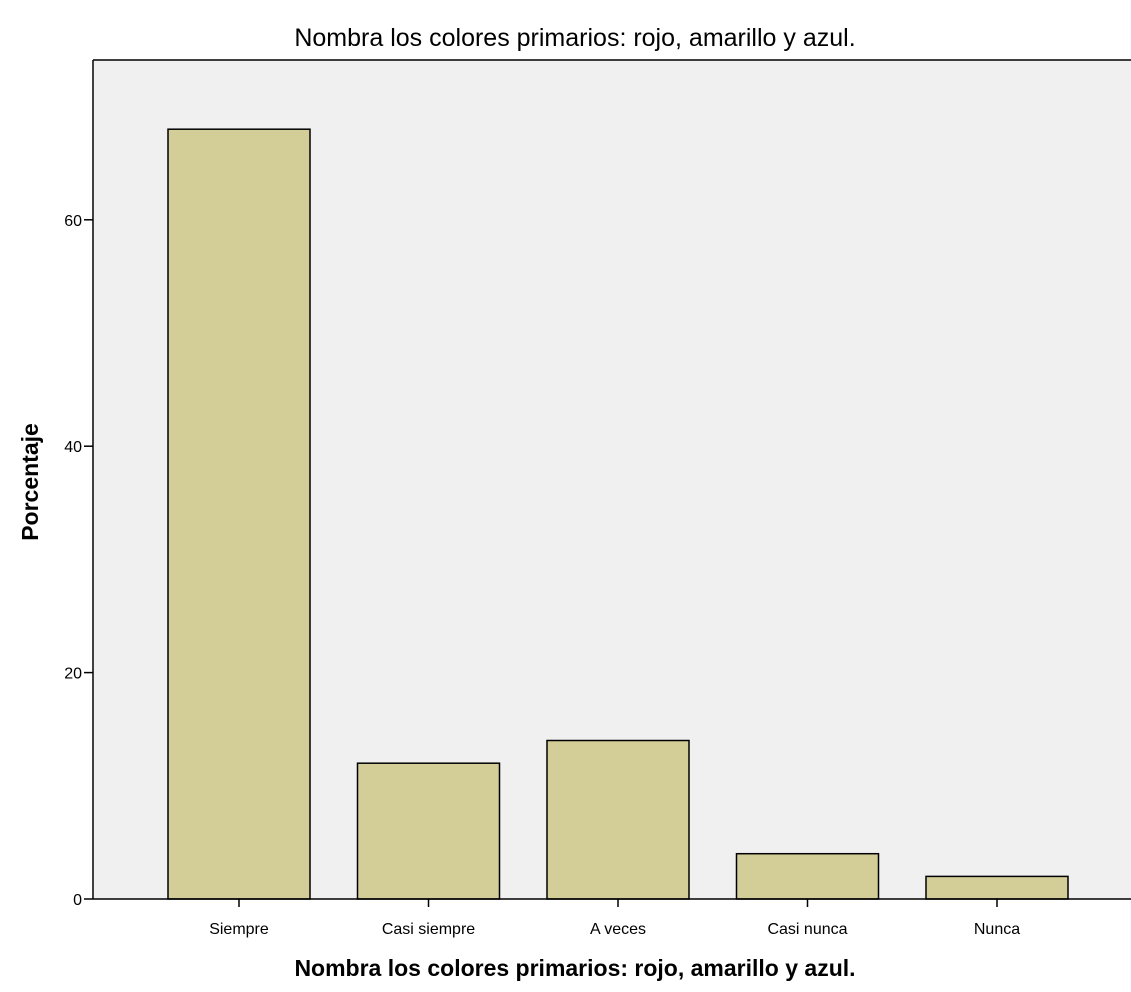 The width and height of the screenshot is (1131, 992). I want to click on bar-nunca, so click(997, 887).